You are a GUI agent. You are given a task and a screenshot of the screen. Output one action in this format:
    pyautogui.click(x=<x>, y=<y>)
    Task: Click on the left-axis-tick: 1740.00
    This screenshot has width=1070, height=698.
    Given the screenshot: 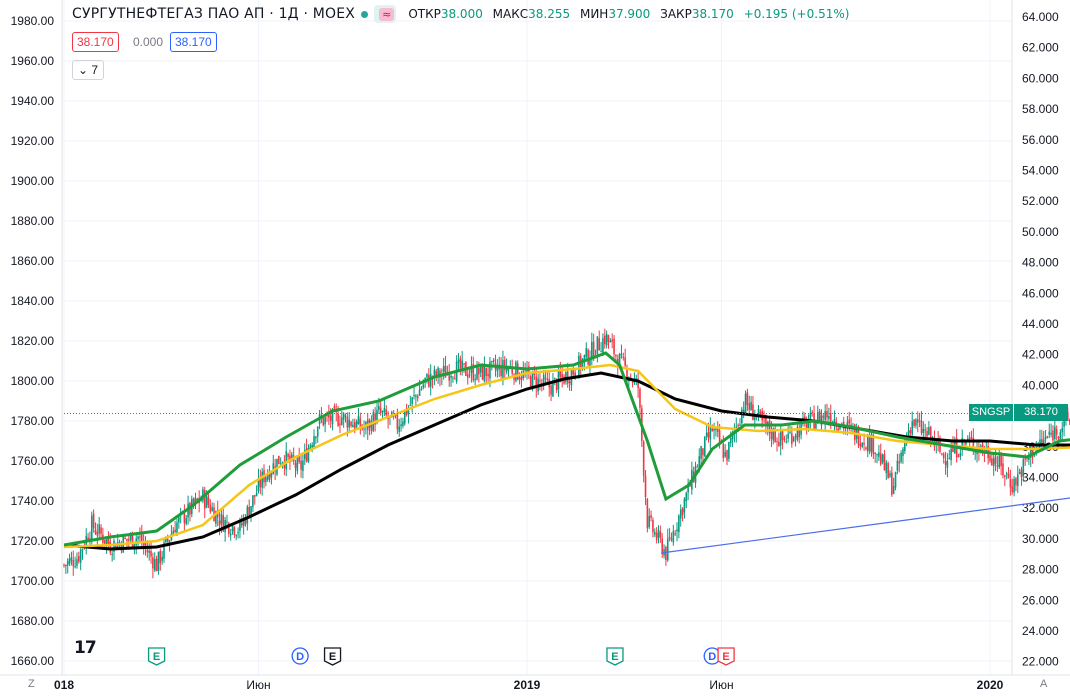 What is the action you would take?
    pyautogui.click(x=33, y=501)
    